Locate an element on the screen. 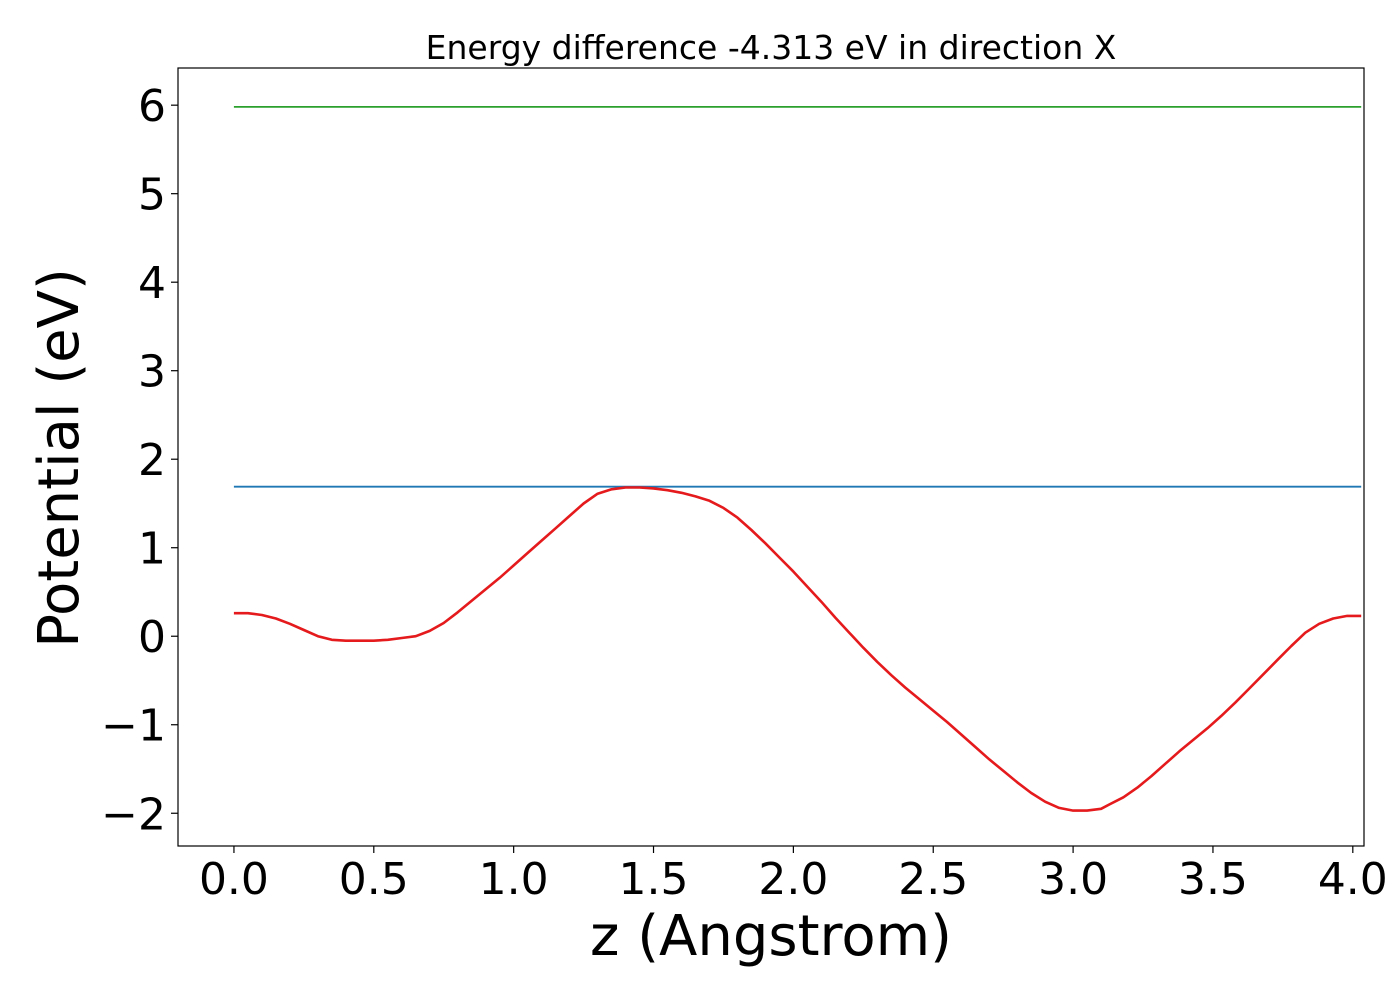 This screenshot has width=1400, height=1000. y-tick-label: 6 is located at coordinates (152, 106).